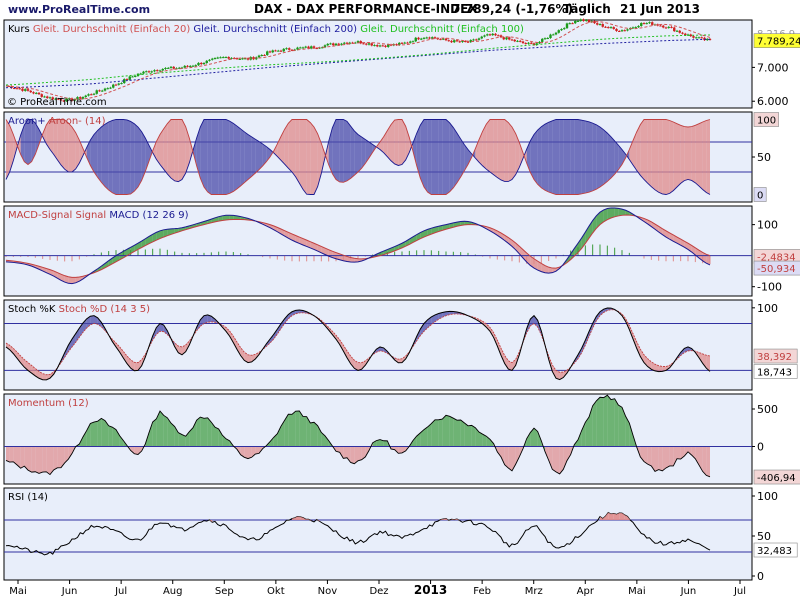 Image resolution: width=800 pixels, height=600 pixels. Describe the element at coordinates (378, 64) in the screenshot. I see `price-panel-frame` at that location.